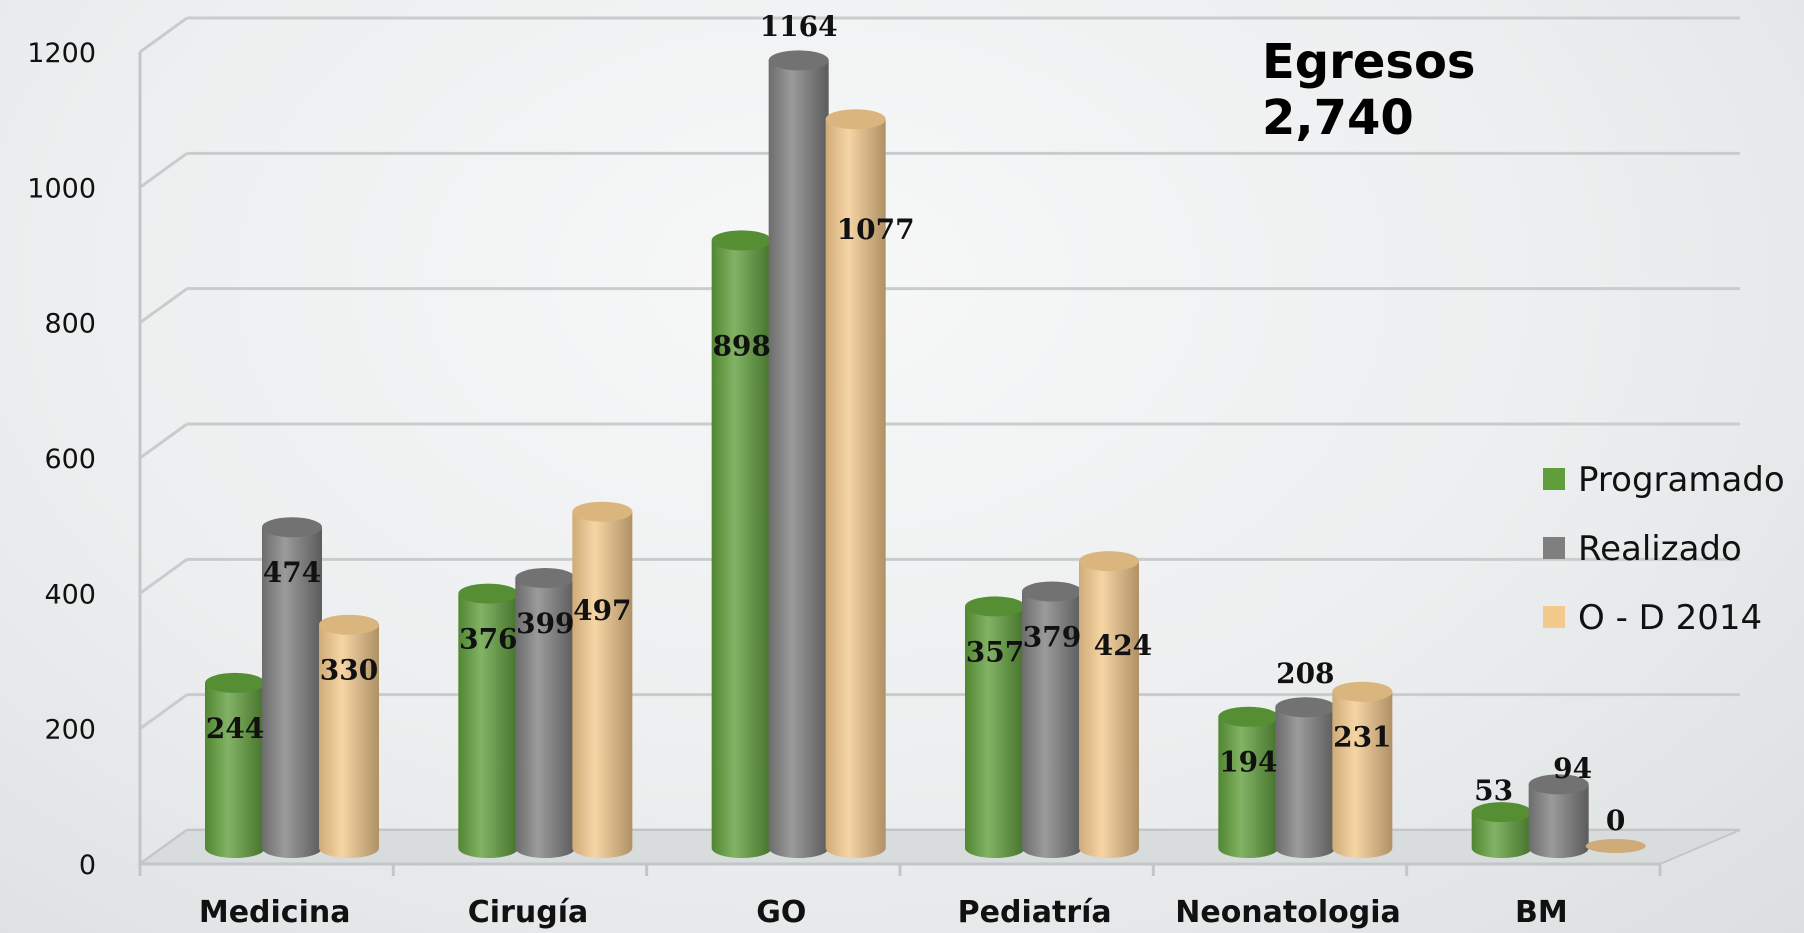 The height and width of the screenshot is (933, 1804). What do you see at coordinates (1305, 777) in the screenshot?
I see `bar-realizado-neonatologia` at bounding box center [1305, 777].